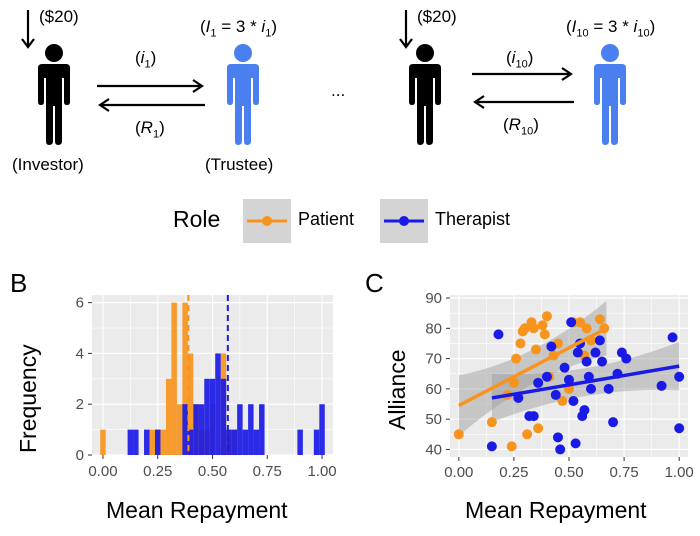 The width and height of the screenshot is (700, 536). What do you see at coordinates (425, 94) in the screenshot?
I see `investor-icon` at bounding box center [425, 94].